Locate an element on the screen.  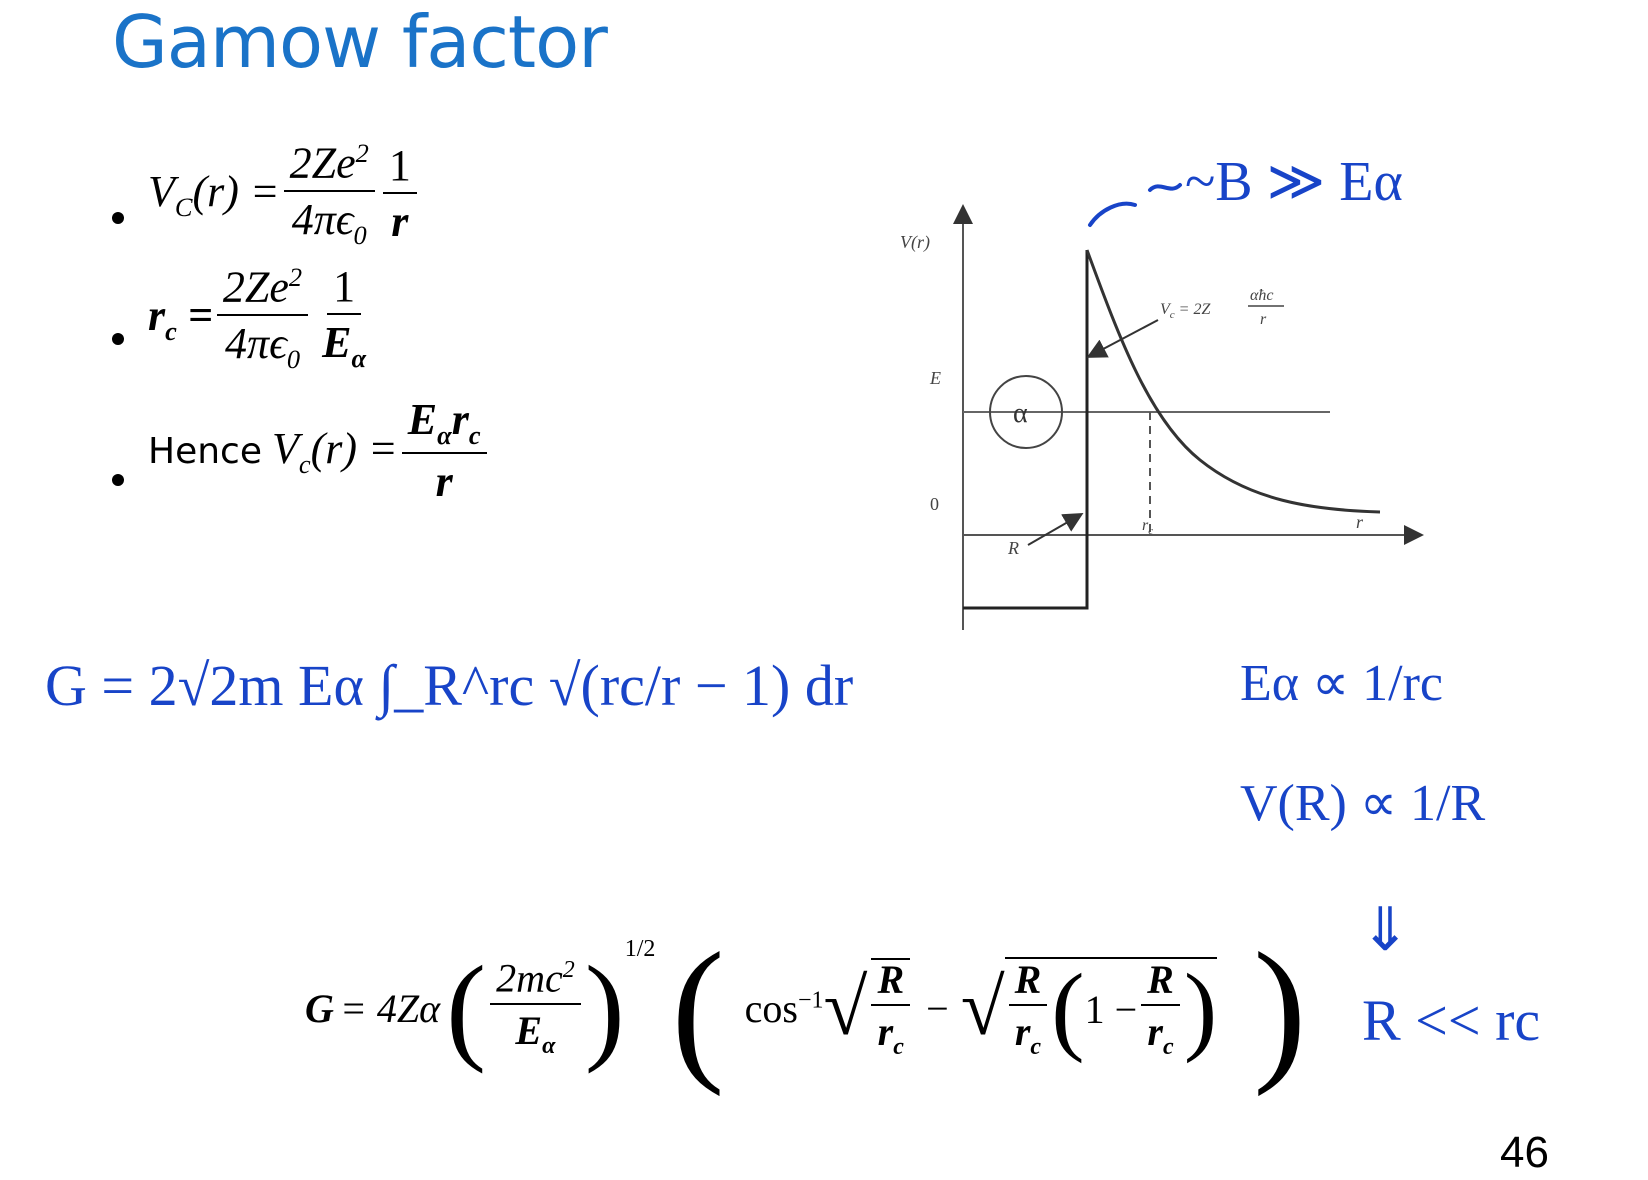
equation-turning-radius: rc = 2Ze2 4πϵ0 1 Eα is located at coordinates (262, 318).